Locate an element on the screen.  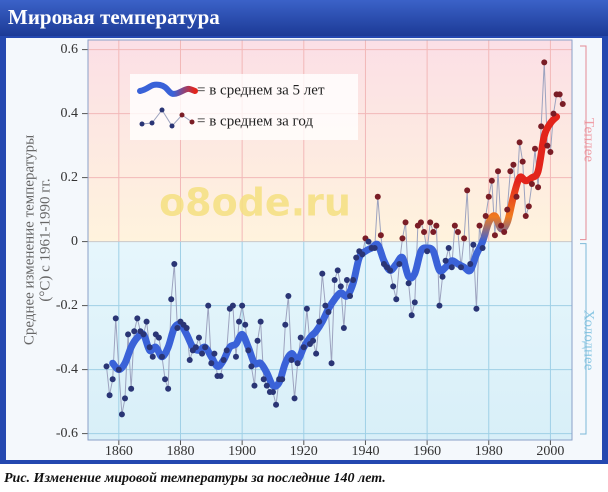
y-tick-label: -0.6 is located at coordinates (67, 433).